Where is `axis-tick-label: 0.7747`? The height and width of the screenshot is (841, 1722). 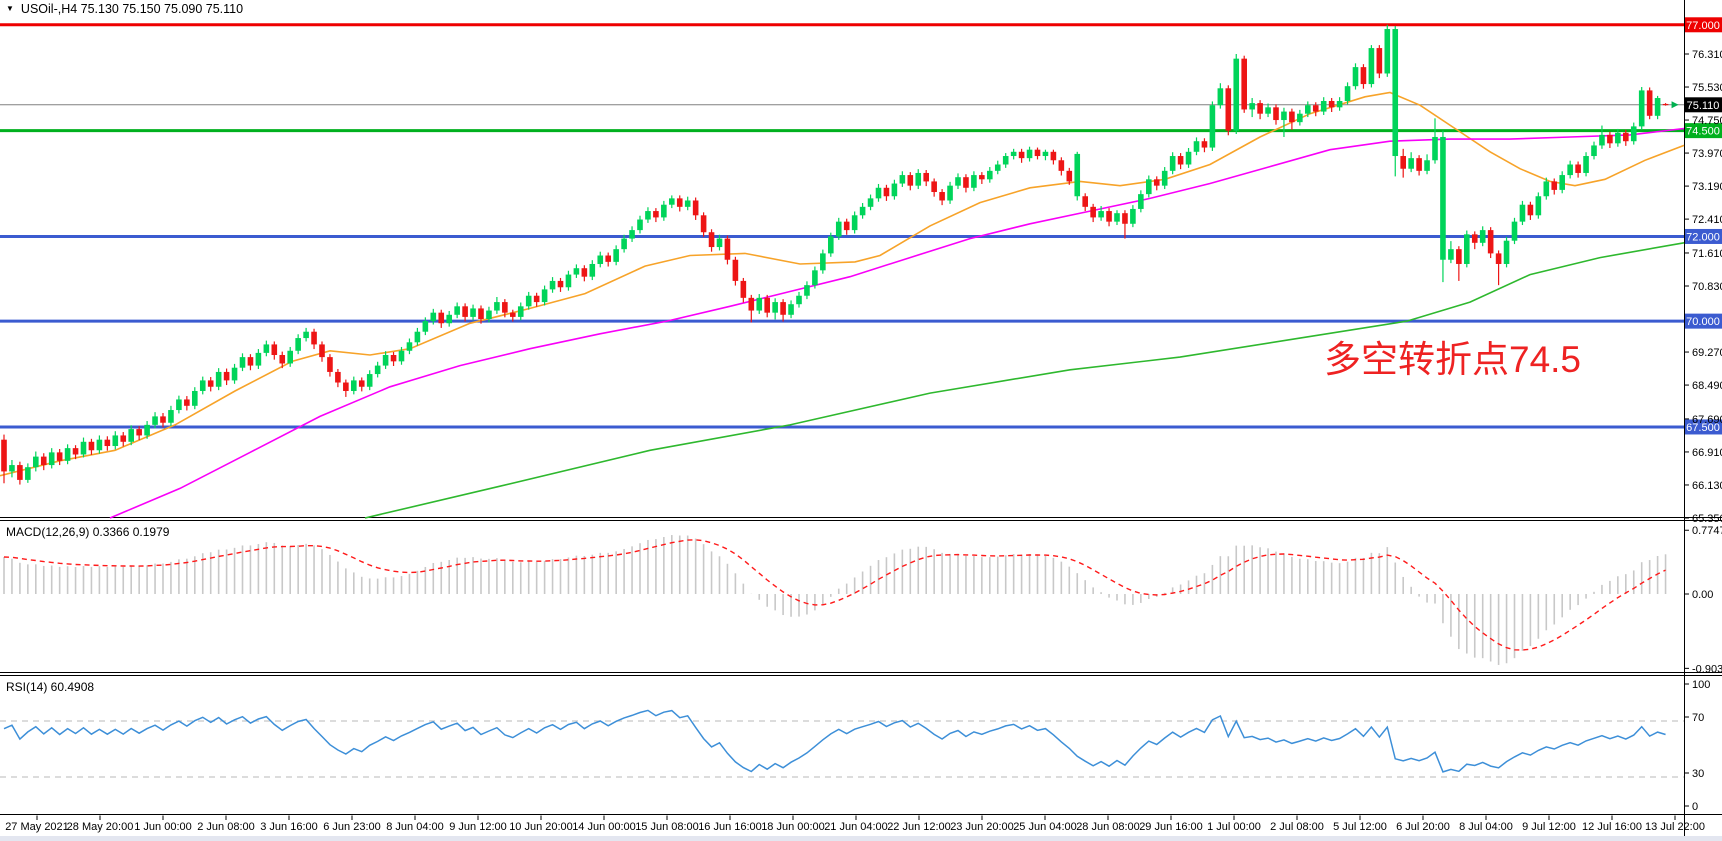
axis-tick-label: 0.7747 is located at coordinates (1707, 531).